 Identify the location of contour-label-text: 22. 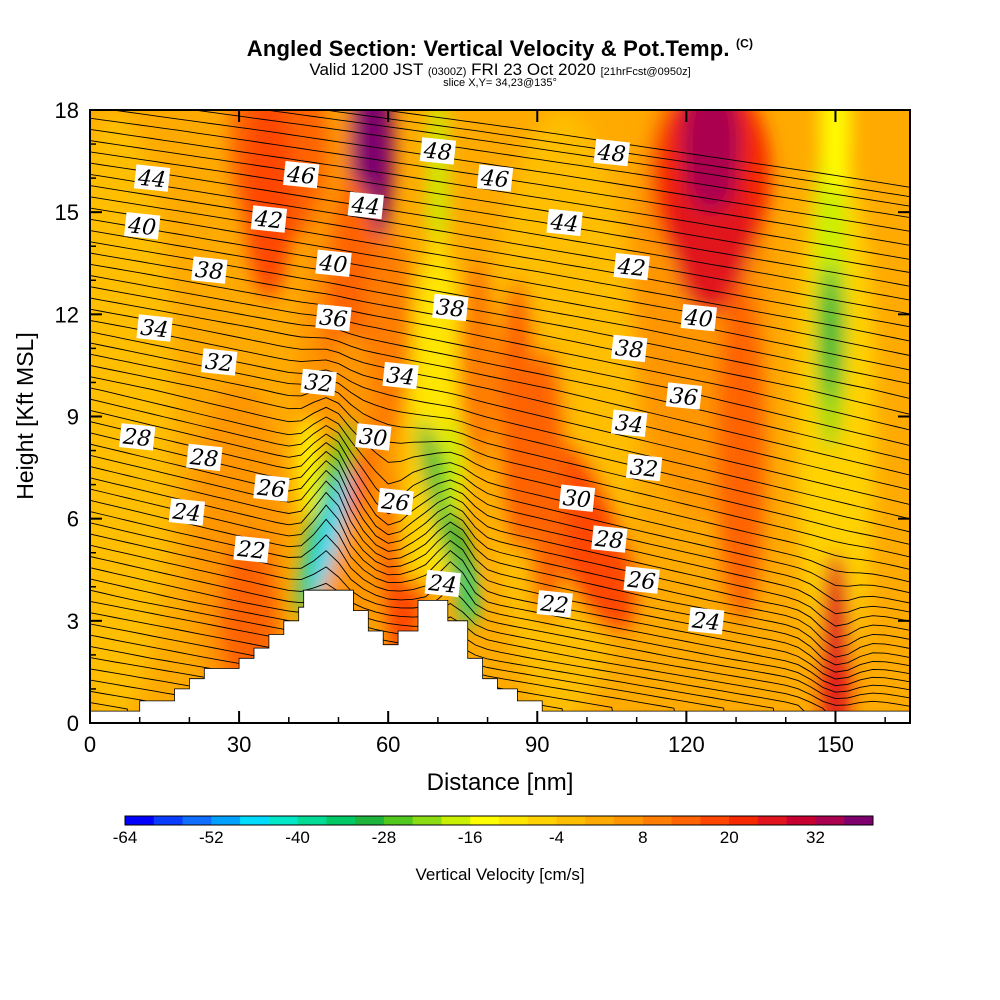
(250, 551).